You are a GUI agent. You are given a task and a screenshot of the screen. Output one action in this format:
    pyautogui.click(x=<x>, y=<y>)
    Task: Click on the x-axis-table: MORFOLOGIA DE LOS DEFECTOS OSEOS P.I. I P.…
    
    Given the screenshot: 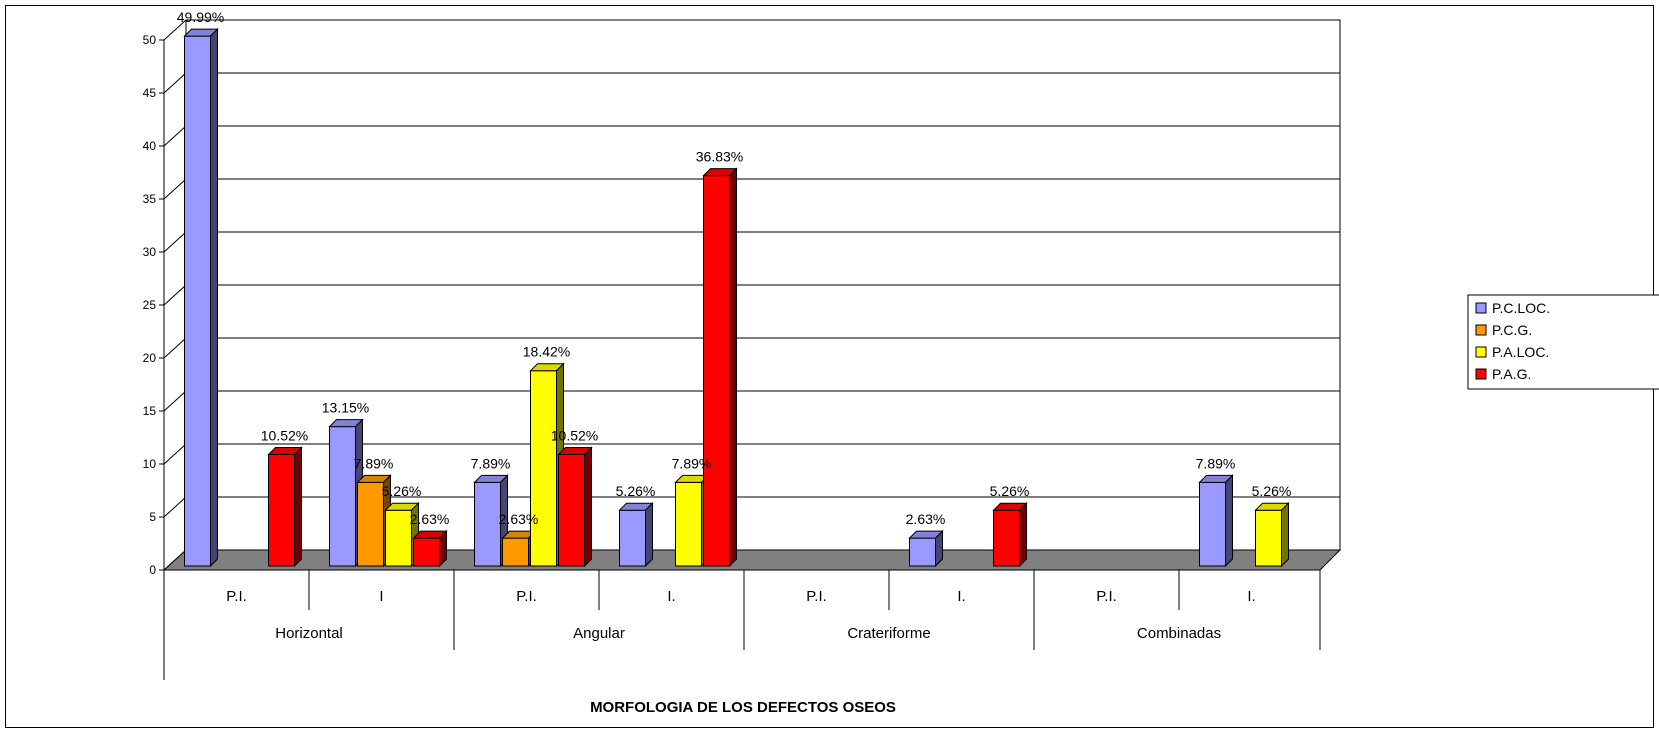 What is the action you would take?
    pyautogui.click(x=742, y=643)
    